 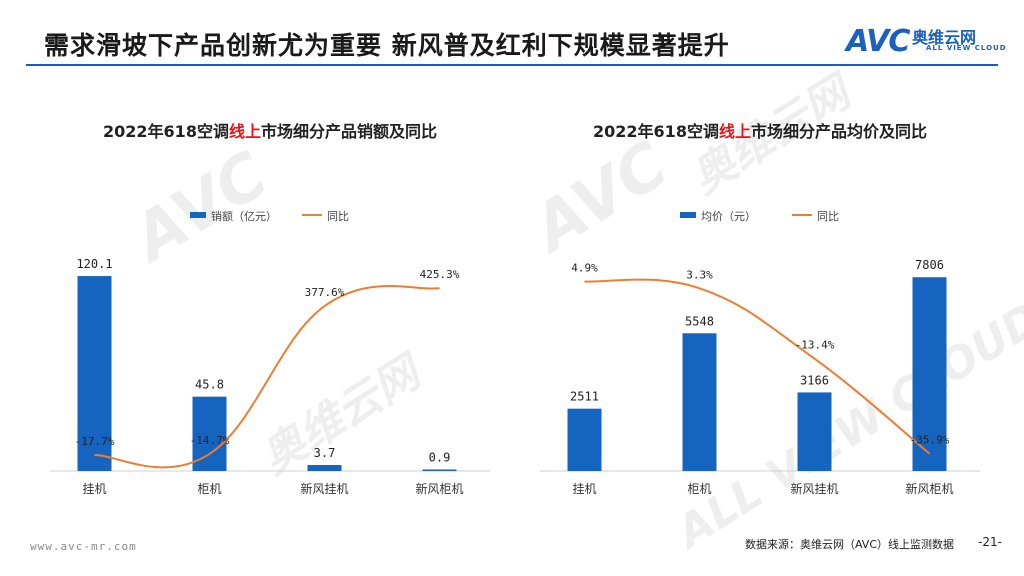 I want to click on line-value-label: 377.6%, so click(x=325, y=292).